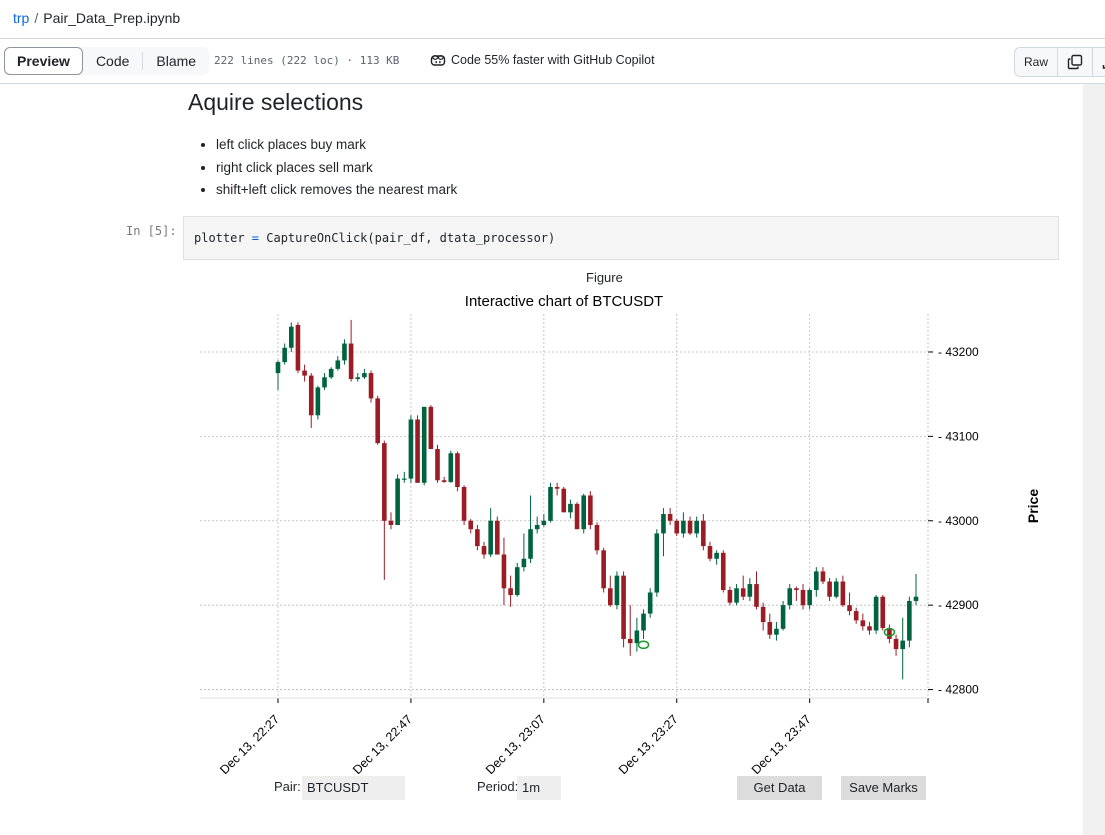  What do you see at coordinates (539, 788) in the screenshot?
I see `period-input: 1m` at bounding box center [539, 788].